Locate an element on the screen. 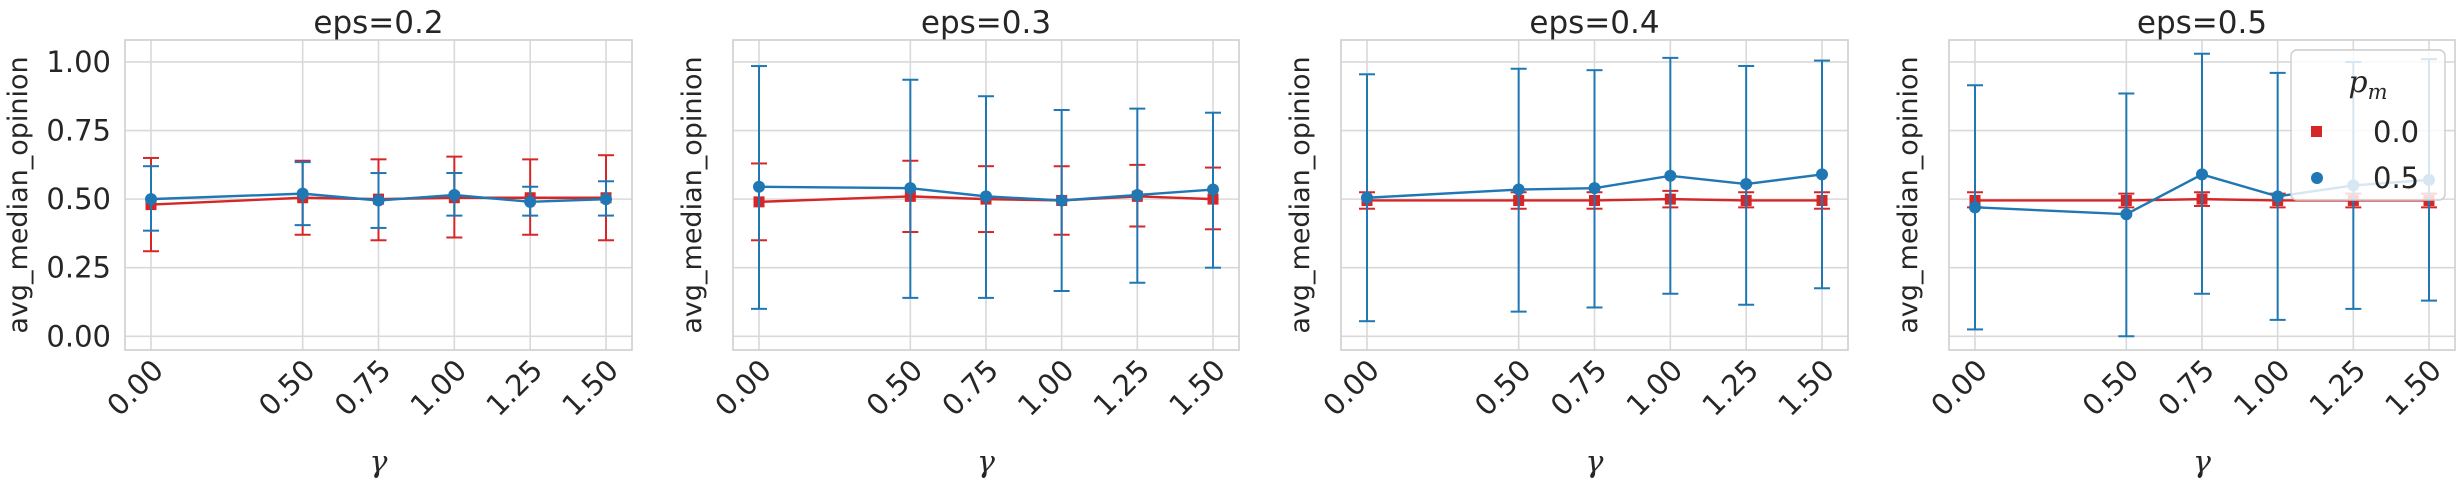  legend-label: 0.5 is located at coordinates (2396, 178).